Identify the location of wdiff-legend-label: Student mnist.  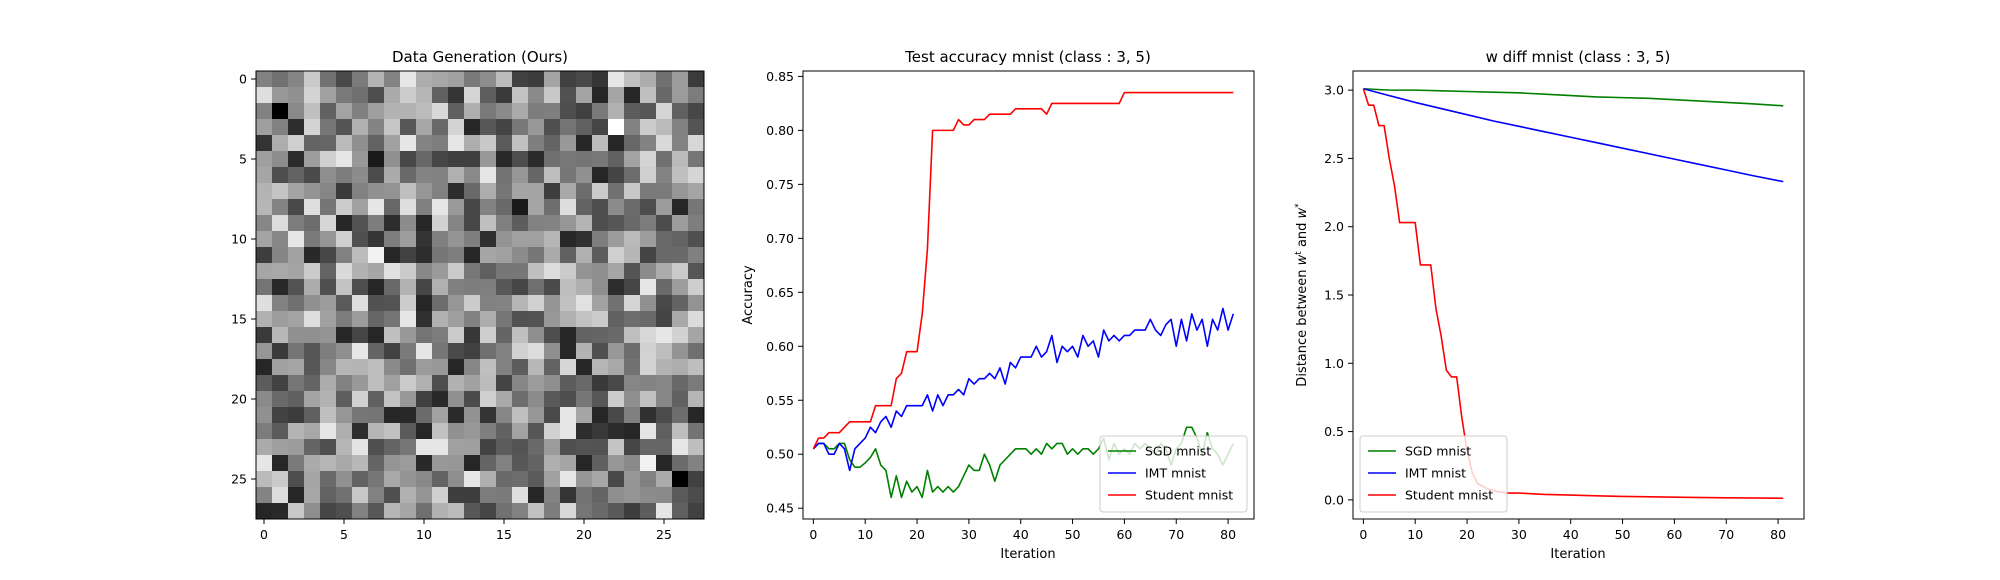
(1449, 495).